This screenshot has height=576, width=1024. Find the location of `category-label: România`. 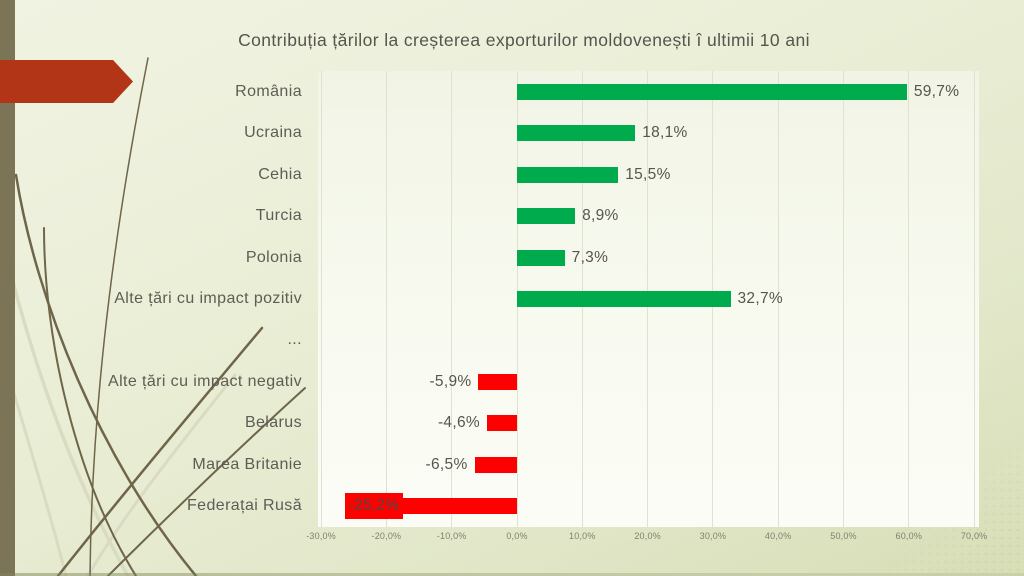

category-label: România is located at coordinates (268, 91).